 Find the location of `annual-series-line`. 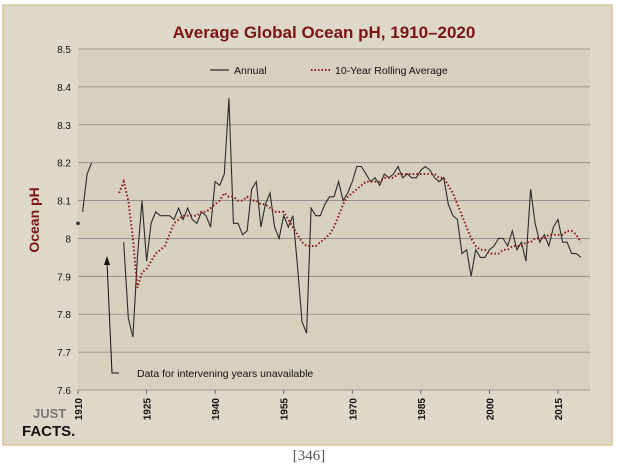

annual-series-line is located at coordinates (87, 187).